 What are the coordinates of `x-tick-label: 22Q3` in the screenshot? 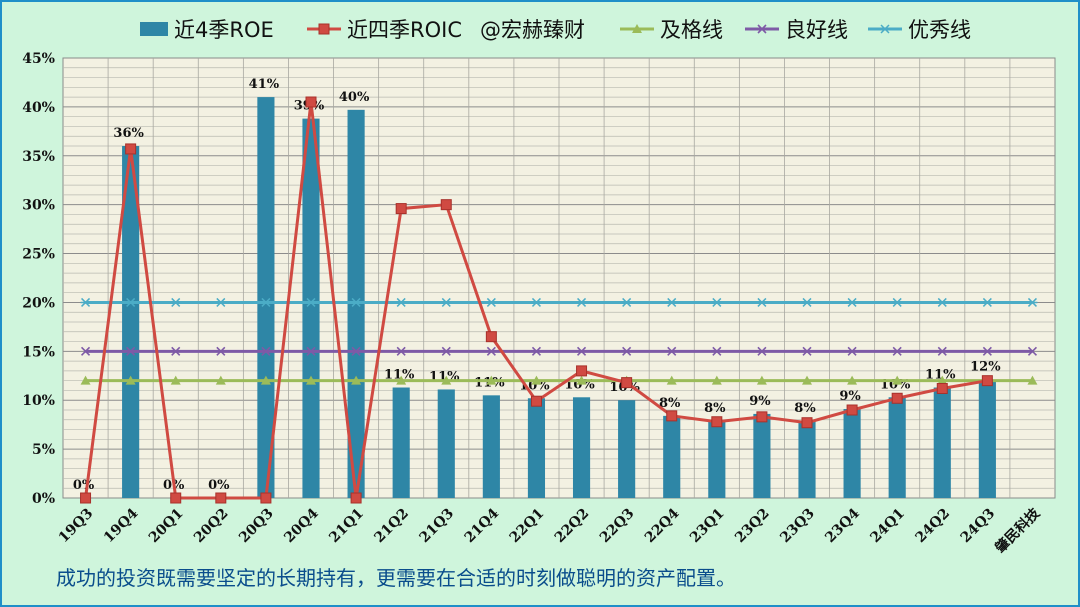 It's located at (617, 526).